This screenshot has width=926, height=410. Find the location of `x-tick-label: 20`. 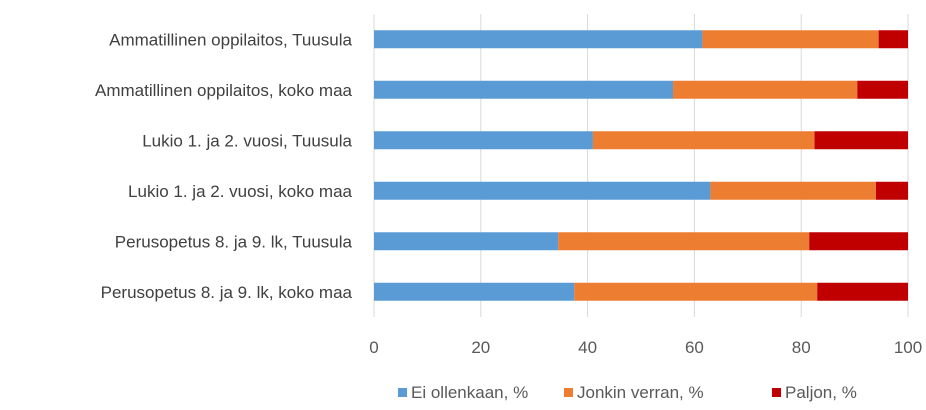

x-tick-label: 20 is located at coordinates (480, 347).